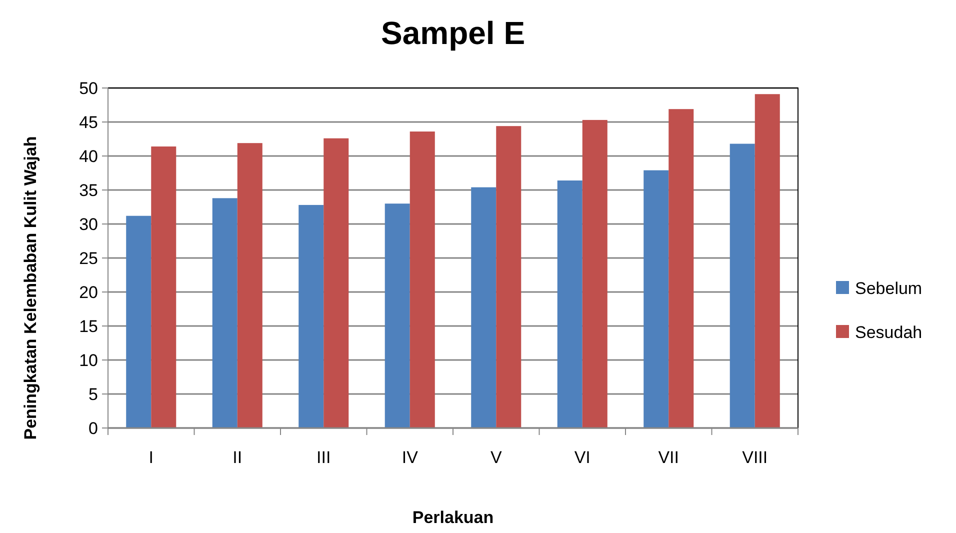 The width and height of the screenshot is (956, 533). What do you see at coordinates (888, 332) in the screenshot?
I see `legend-label: Sesudah` at bounding box center [888, 332].